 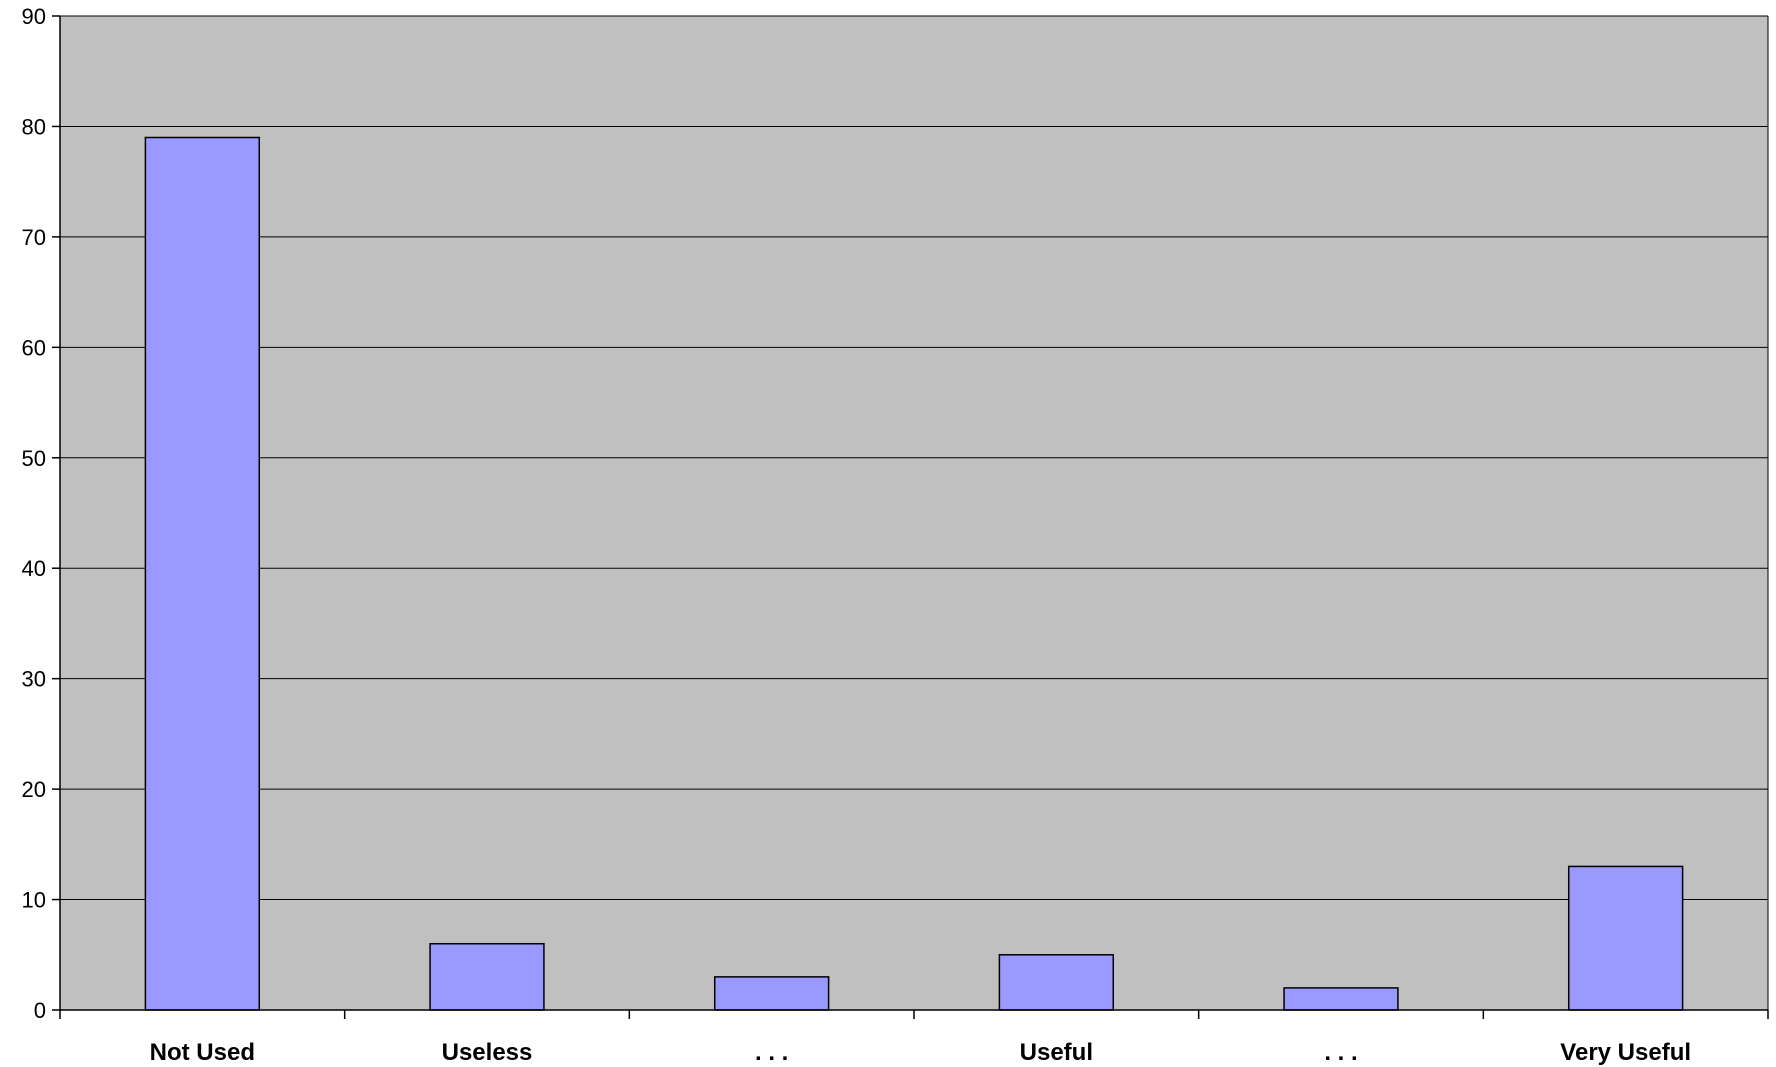 What do you see at coordinates (34, 126) in the screenshot?
I see `y-tick-label: 80` at bounding box center [34, 126].